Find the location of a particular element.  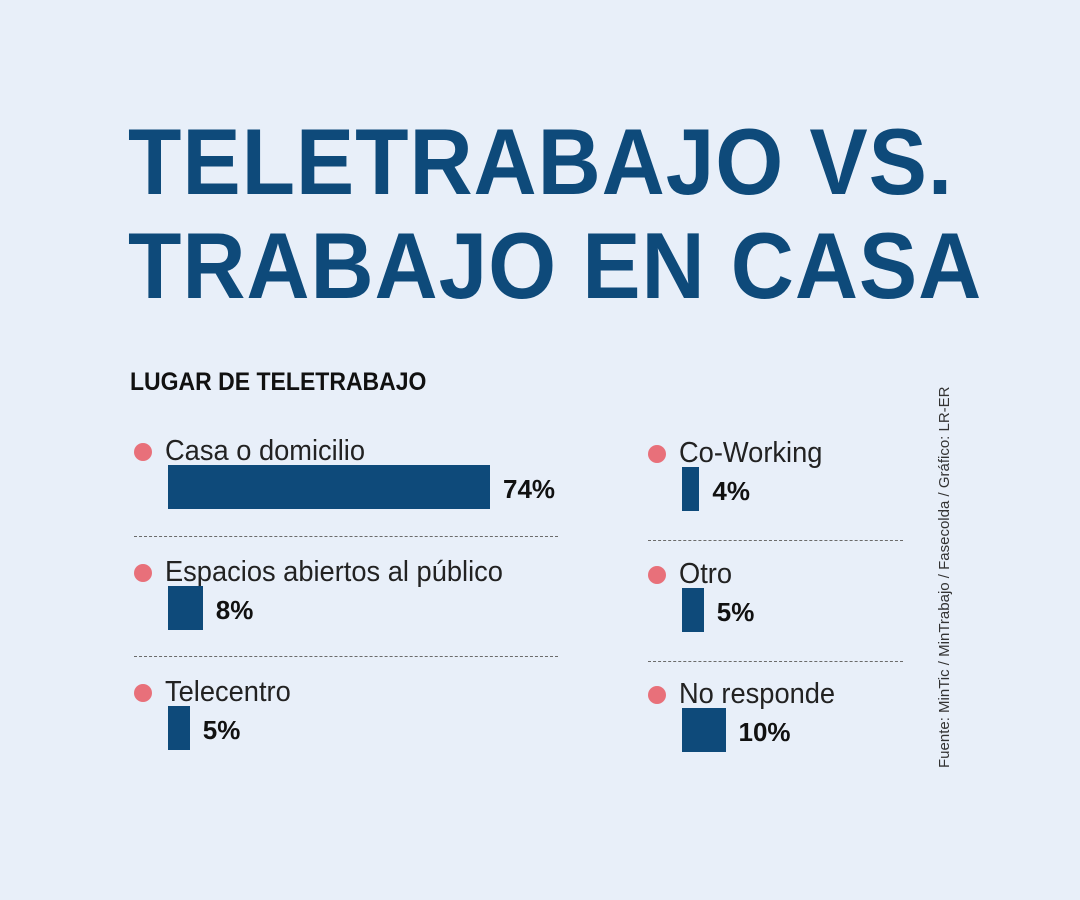

value-label: 8% is located at coordinates (234, 610).